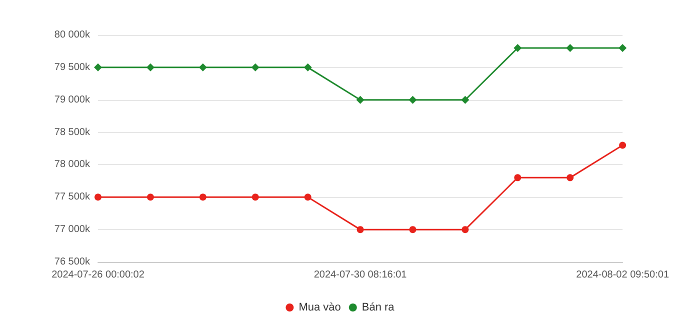 The height and width of the screenshot is (332, 680). I want to click on x-tick-label: 2024-08-02 09:50:01, so click(623, 275).